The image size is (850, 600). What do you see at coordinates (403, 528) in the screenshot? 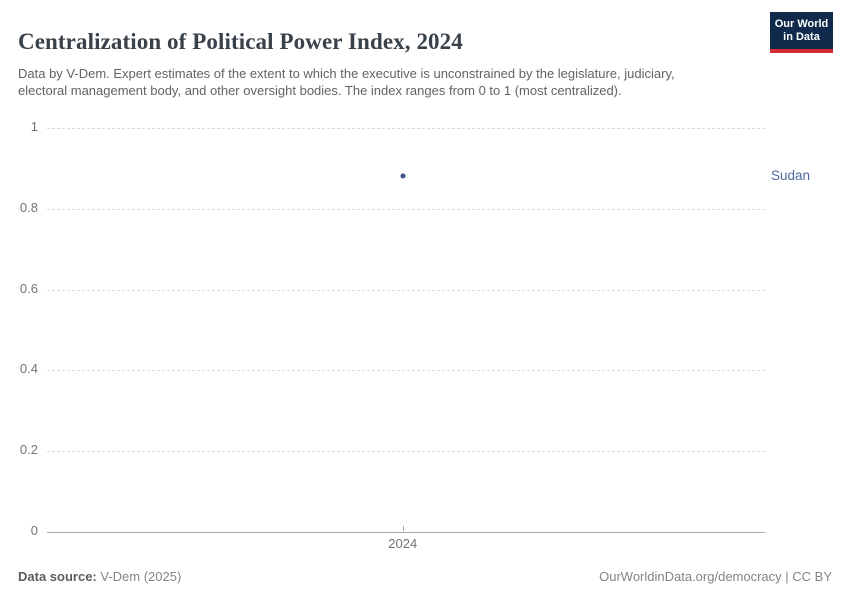
I see `x-tick-mark` at bounding box center [403, 528].